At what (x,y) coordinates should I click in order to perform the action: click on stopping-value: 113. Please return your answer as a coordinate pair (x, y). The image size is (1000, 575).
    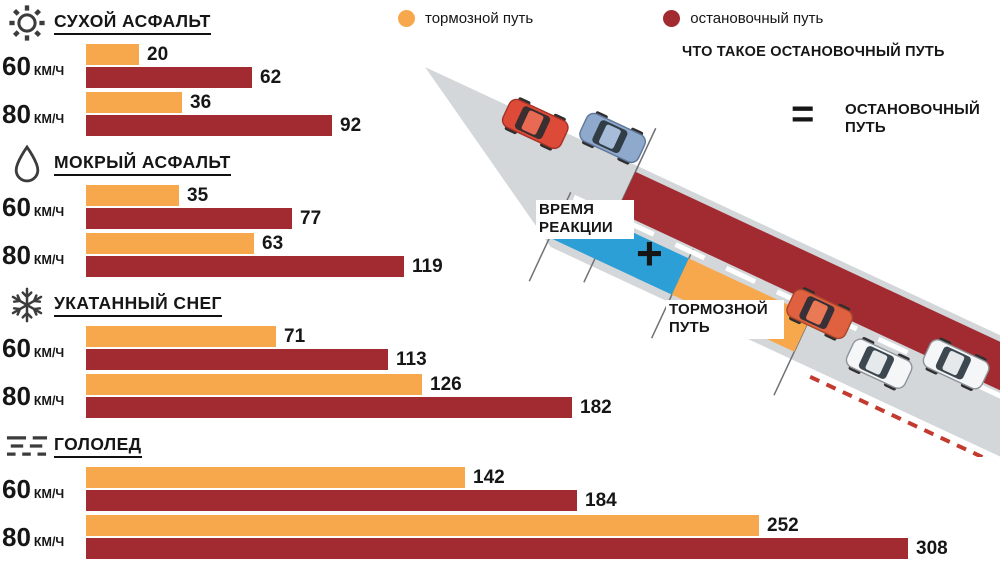
    Looking at the image, I should click on (411, 359).